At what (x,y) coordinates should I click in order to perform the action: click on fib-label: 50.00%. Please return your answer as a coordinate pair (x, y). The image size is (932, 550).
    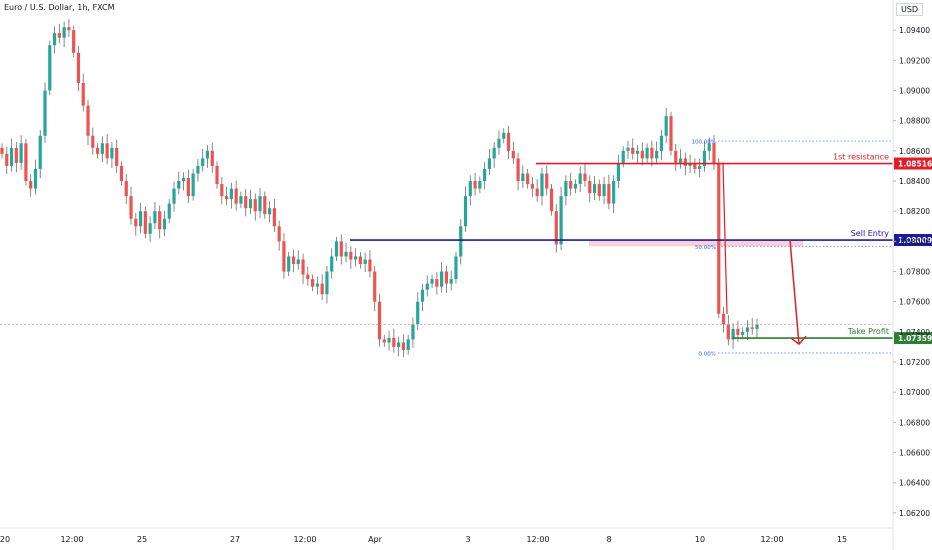
    Looking at the image, I should click on (705, 248).